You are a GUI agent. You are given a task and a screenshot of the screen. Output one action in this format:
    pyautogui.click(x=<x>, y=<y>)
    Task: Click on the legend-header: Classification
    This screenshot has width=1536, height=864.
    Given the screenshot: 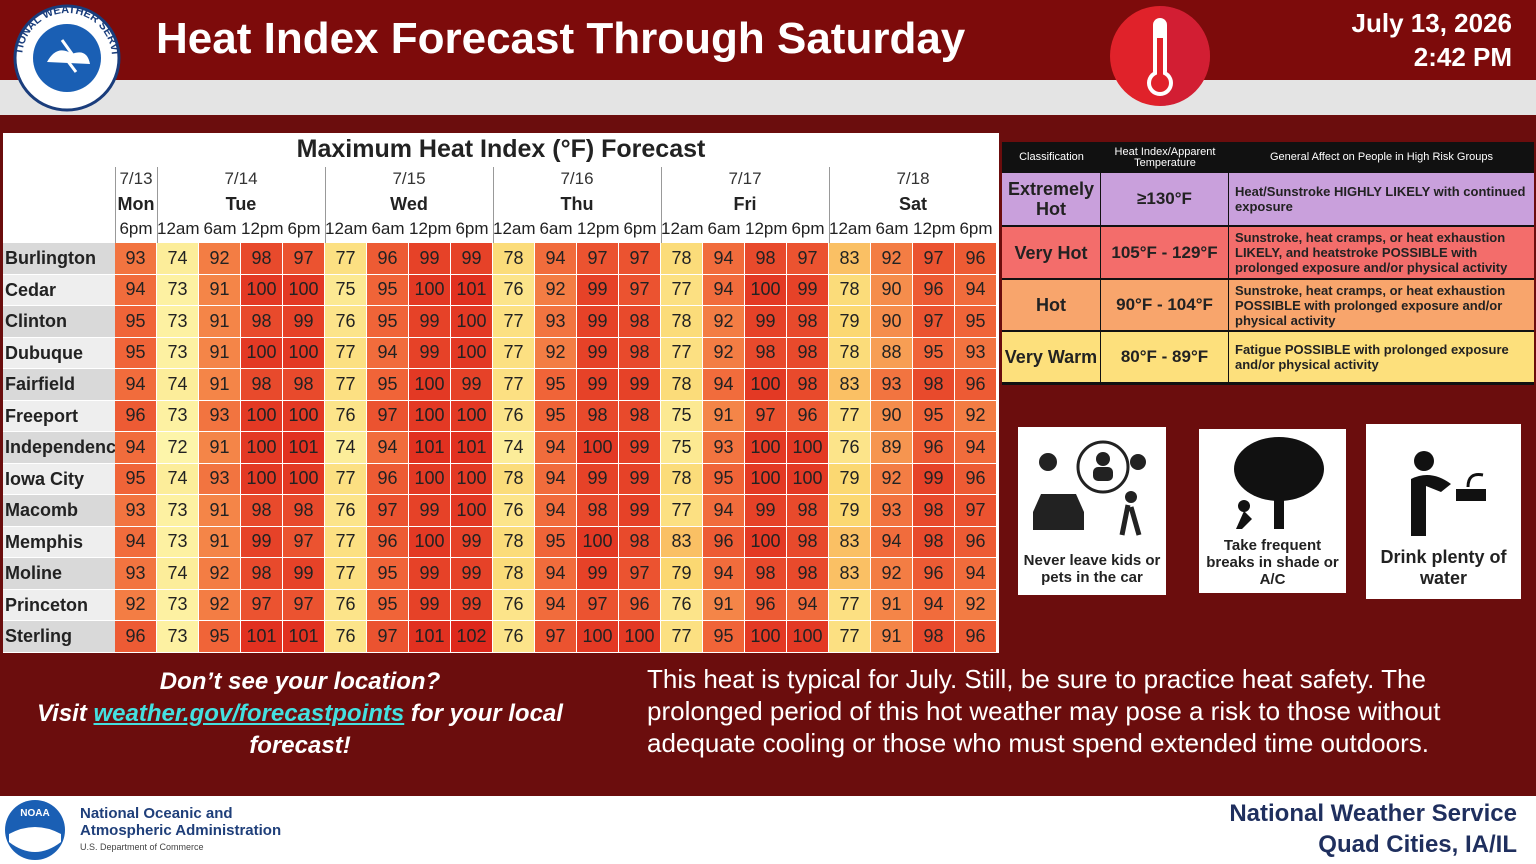 What is the action you would take?
    pyautogui.click(x=1051, y=157)
    